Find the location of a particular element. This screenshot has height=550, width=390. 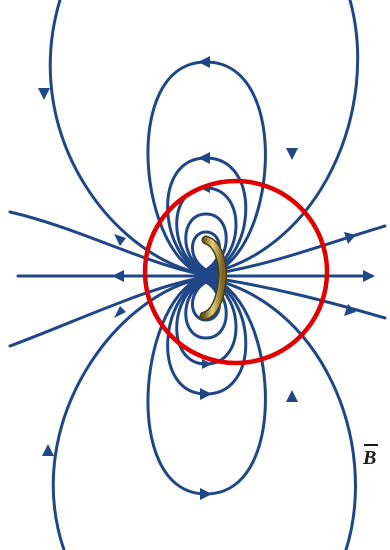

field-symbol: B is located at coordinates (370, 458).